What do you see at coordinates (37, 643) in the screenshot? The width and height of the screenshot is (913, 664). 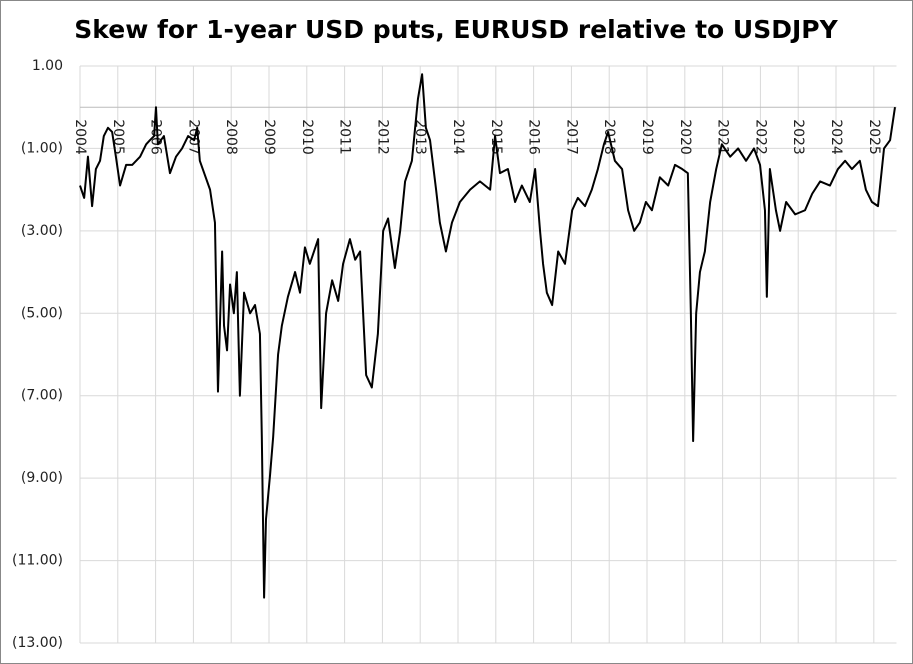 I see `y-tick-label: (13.00)` at bounding box center [37, 643].